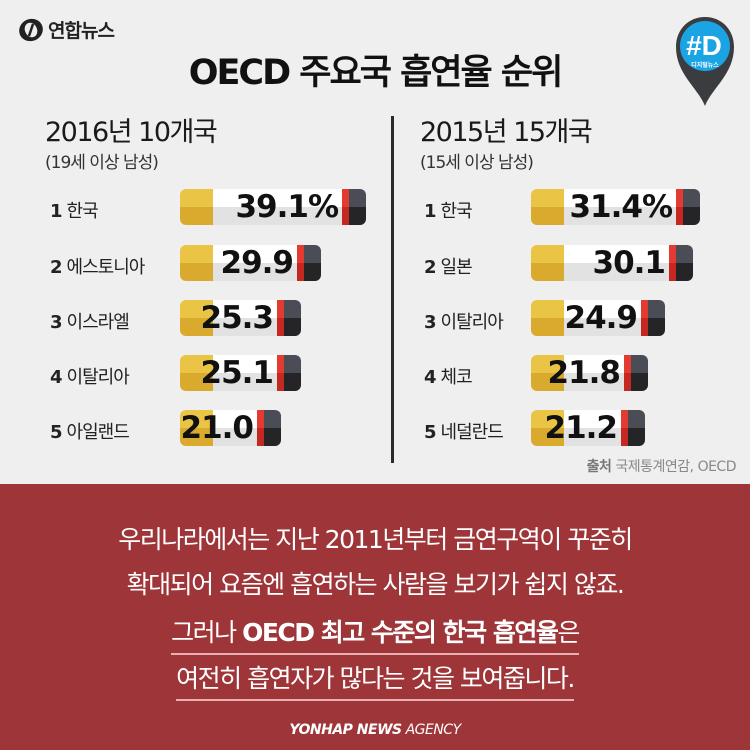 The width and height of the screenshot is (750, 750). I want to click on pencil-bar: 30.1, so click(612, 263).